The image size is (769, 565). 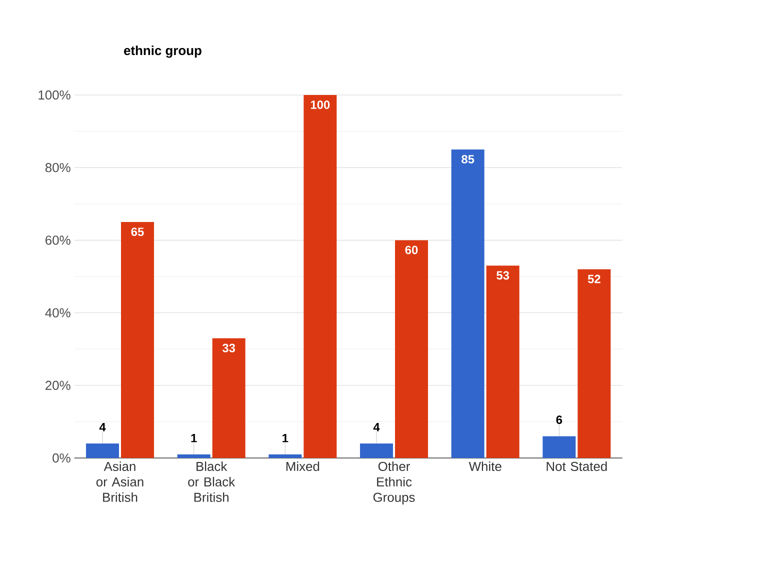 What do you see at coordinates (57, 313) in the screenshot?
I see `y-tick-label: 40%` at bounding box center [57, 313].